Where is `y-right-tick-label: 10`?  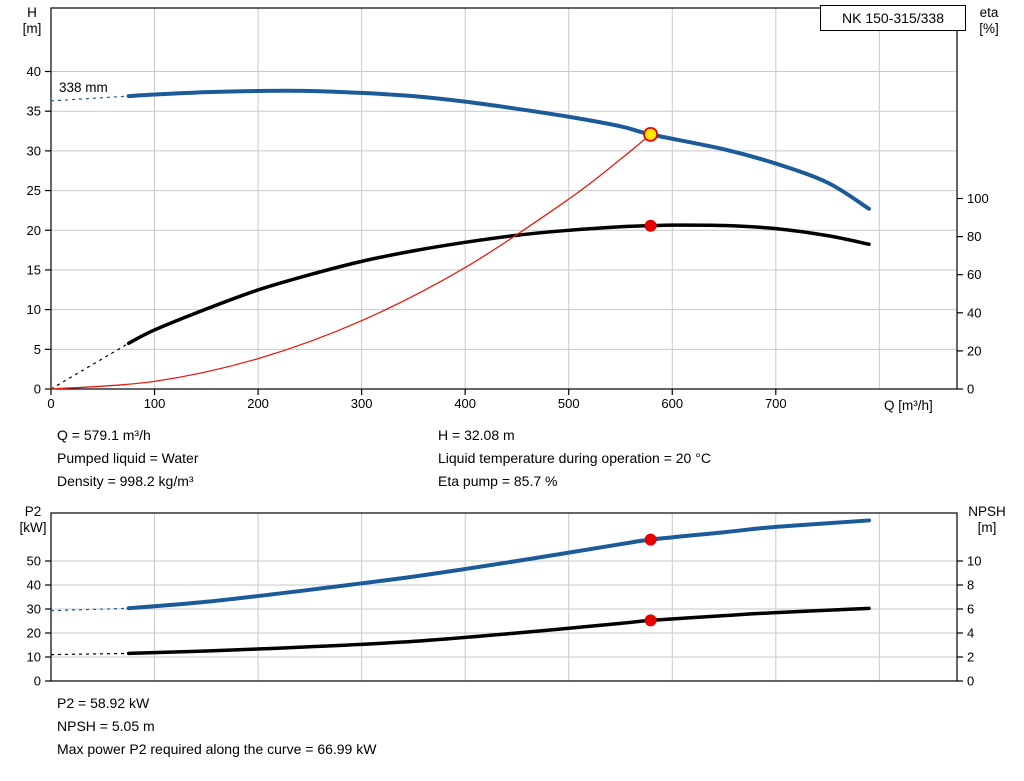 y-right-tick-label: 10 is located at coordinates (974, 561).